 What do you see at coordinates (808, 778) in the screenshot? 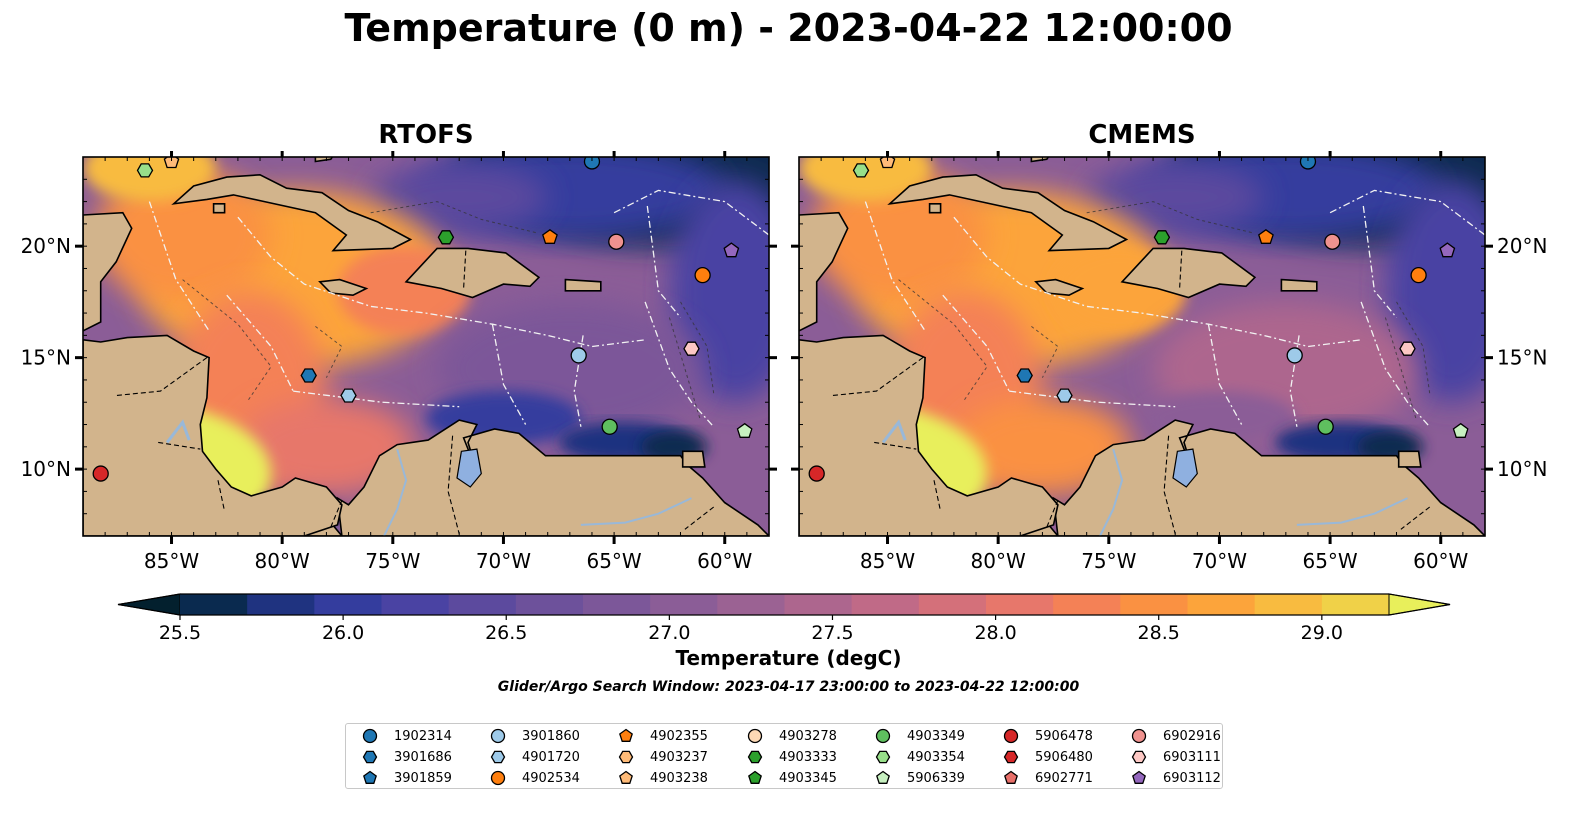
I see `legend-label: 4903345` at bounding box center [808, 778].